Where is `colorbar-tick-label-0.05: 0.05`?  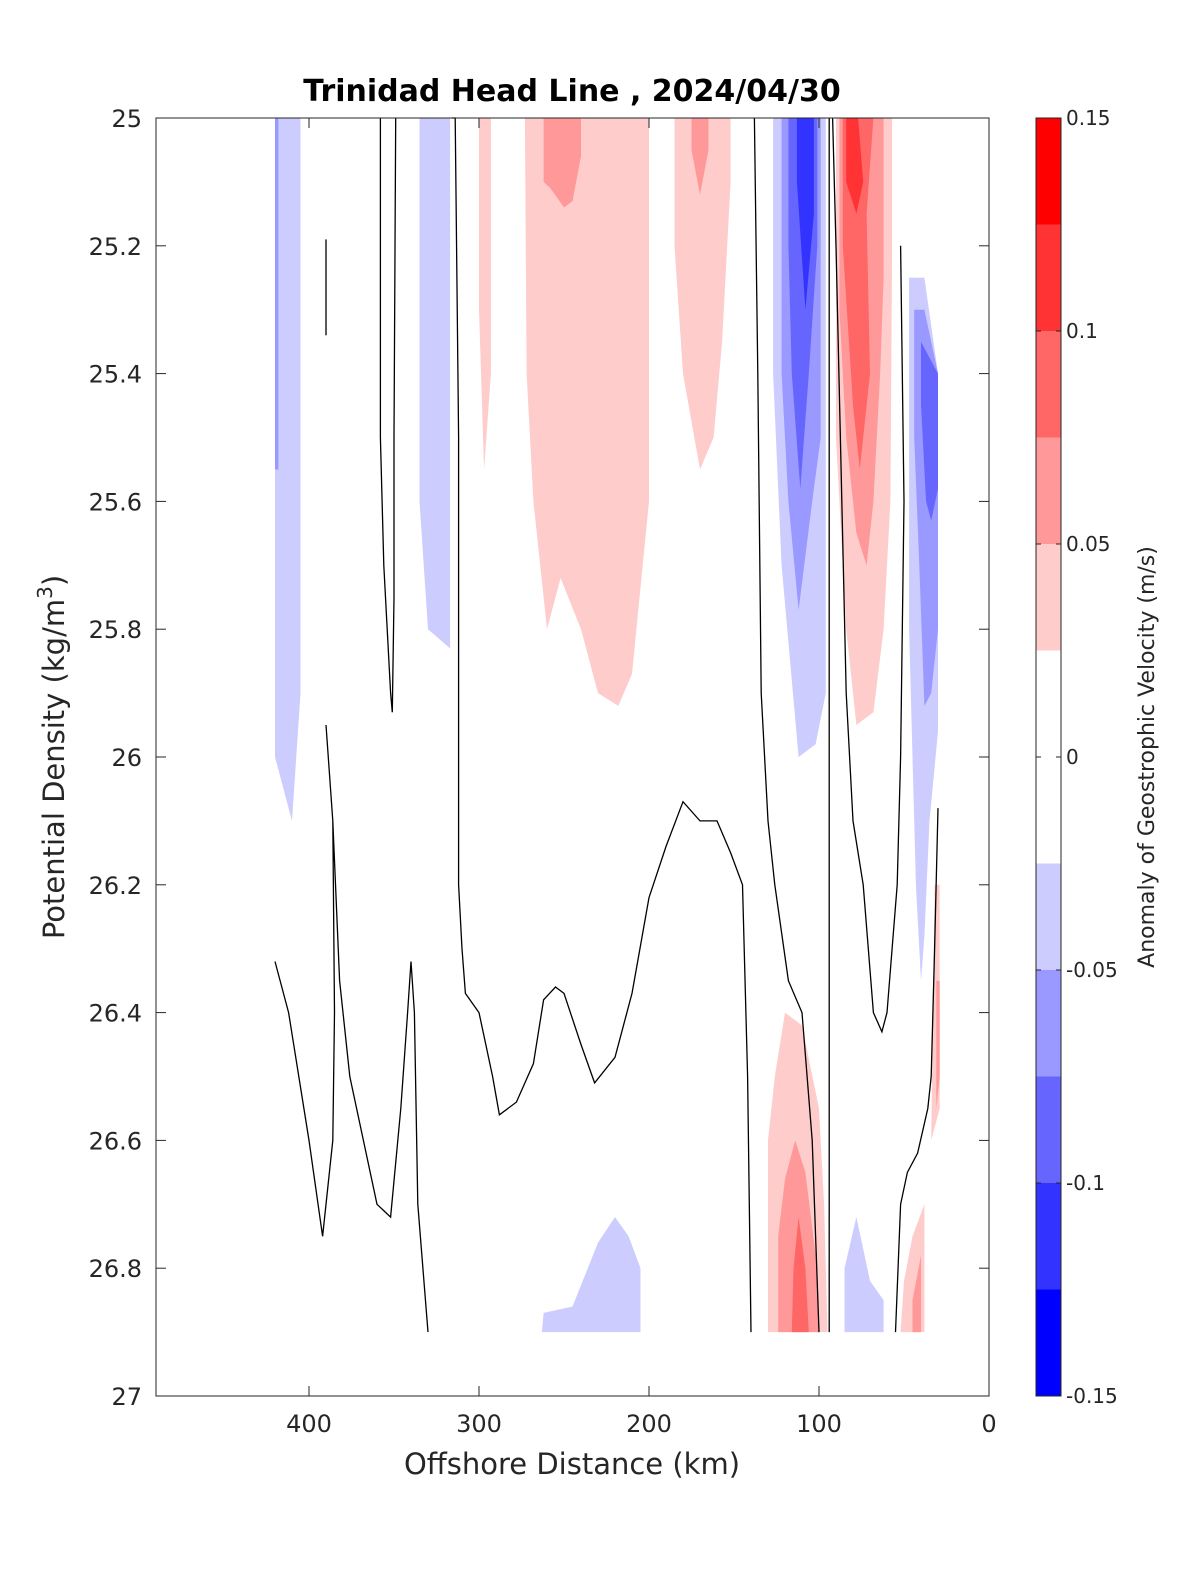
colorbar-tick-label-0.05: 0.05 is located at coordinates (1088, 544).